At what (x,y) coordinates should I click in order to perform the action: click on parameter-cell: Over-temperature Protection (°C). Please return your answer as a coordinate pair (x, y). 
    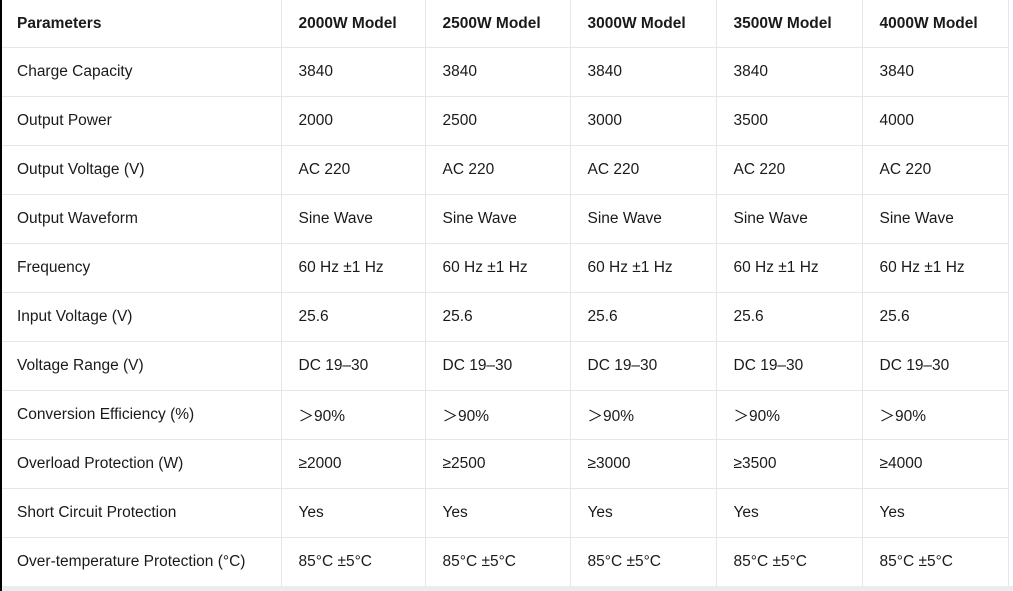
    Looking at the image, I should click on (141, 562).